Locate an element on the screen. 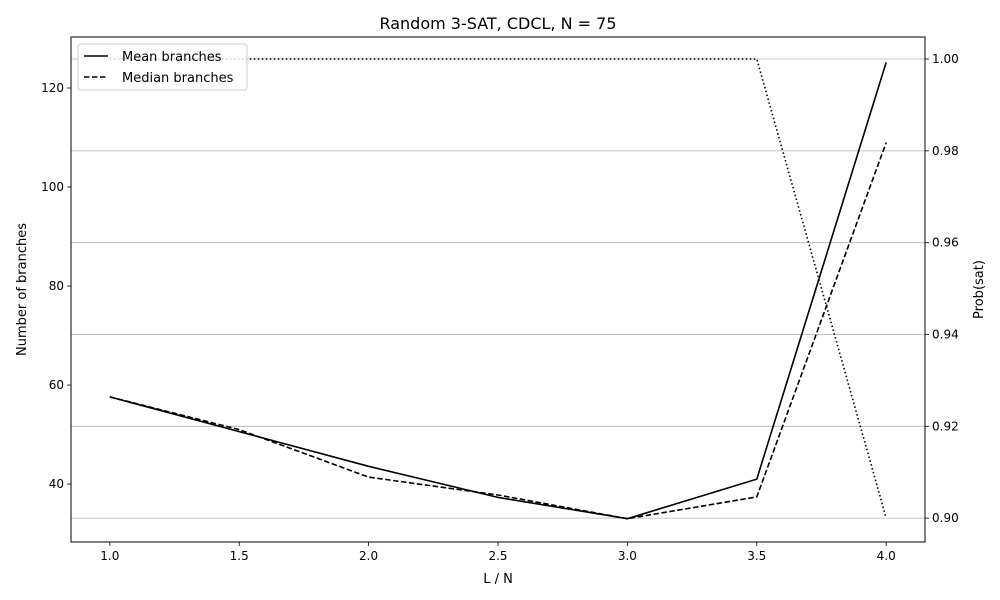 This screenshot has height=600, width=1000. y2-tick-label: 0.96 is located at coordinates (945, 243).